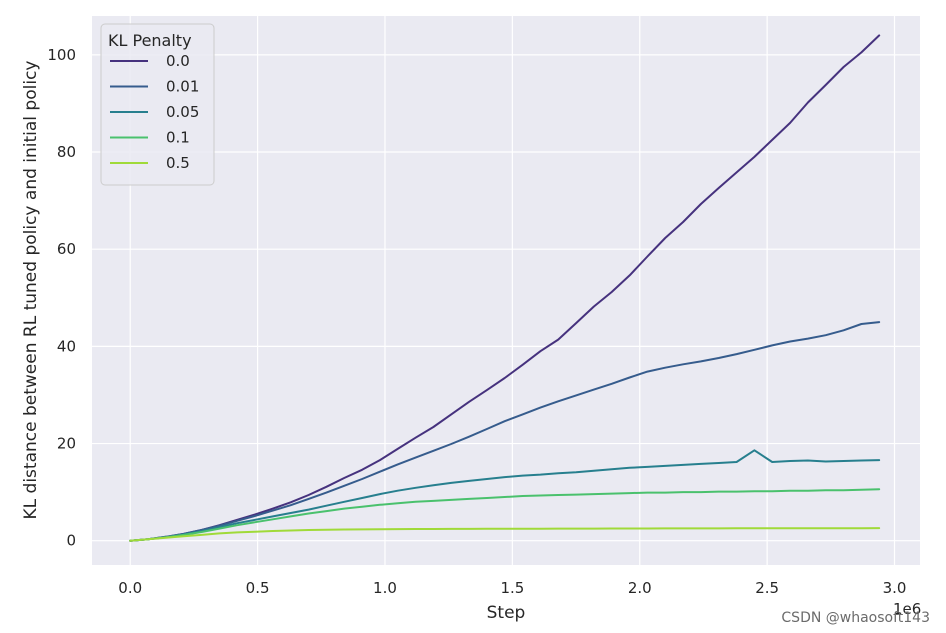 The height and width of the screenshot is (633, 946). What do you see at coordinates (907, 609) in the screenshot?
I see `x-offset-label: 1e6` at bounding box center [907, 609].